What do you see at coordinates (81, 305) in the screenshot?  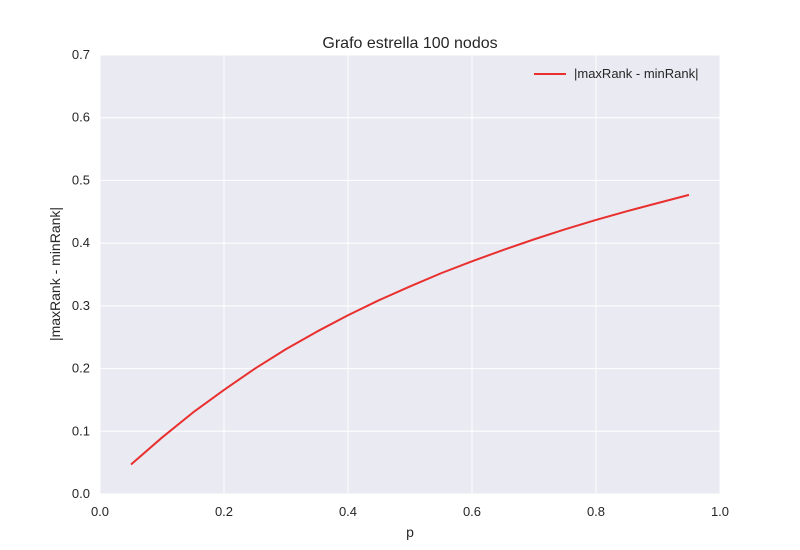 I see `y-tick-label: 0.3` at bounding box center [81, 305].